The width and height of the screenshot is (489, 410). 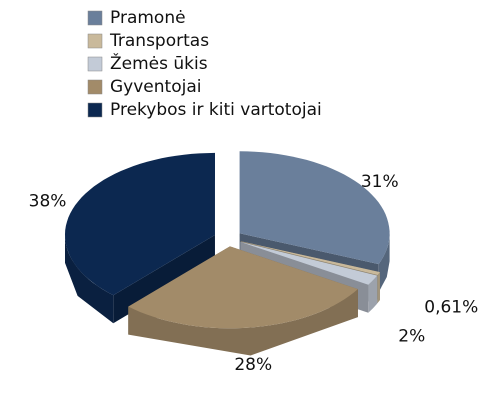 I want to click on legend-label: Transportas, so click(x=159, y=41).